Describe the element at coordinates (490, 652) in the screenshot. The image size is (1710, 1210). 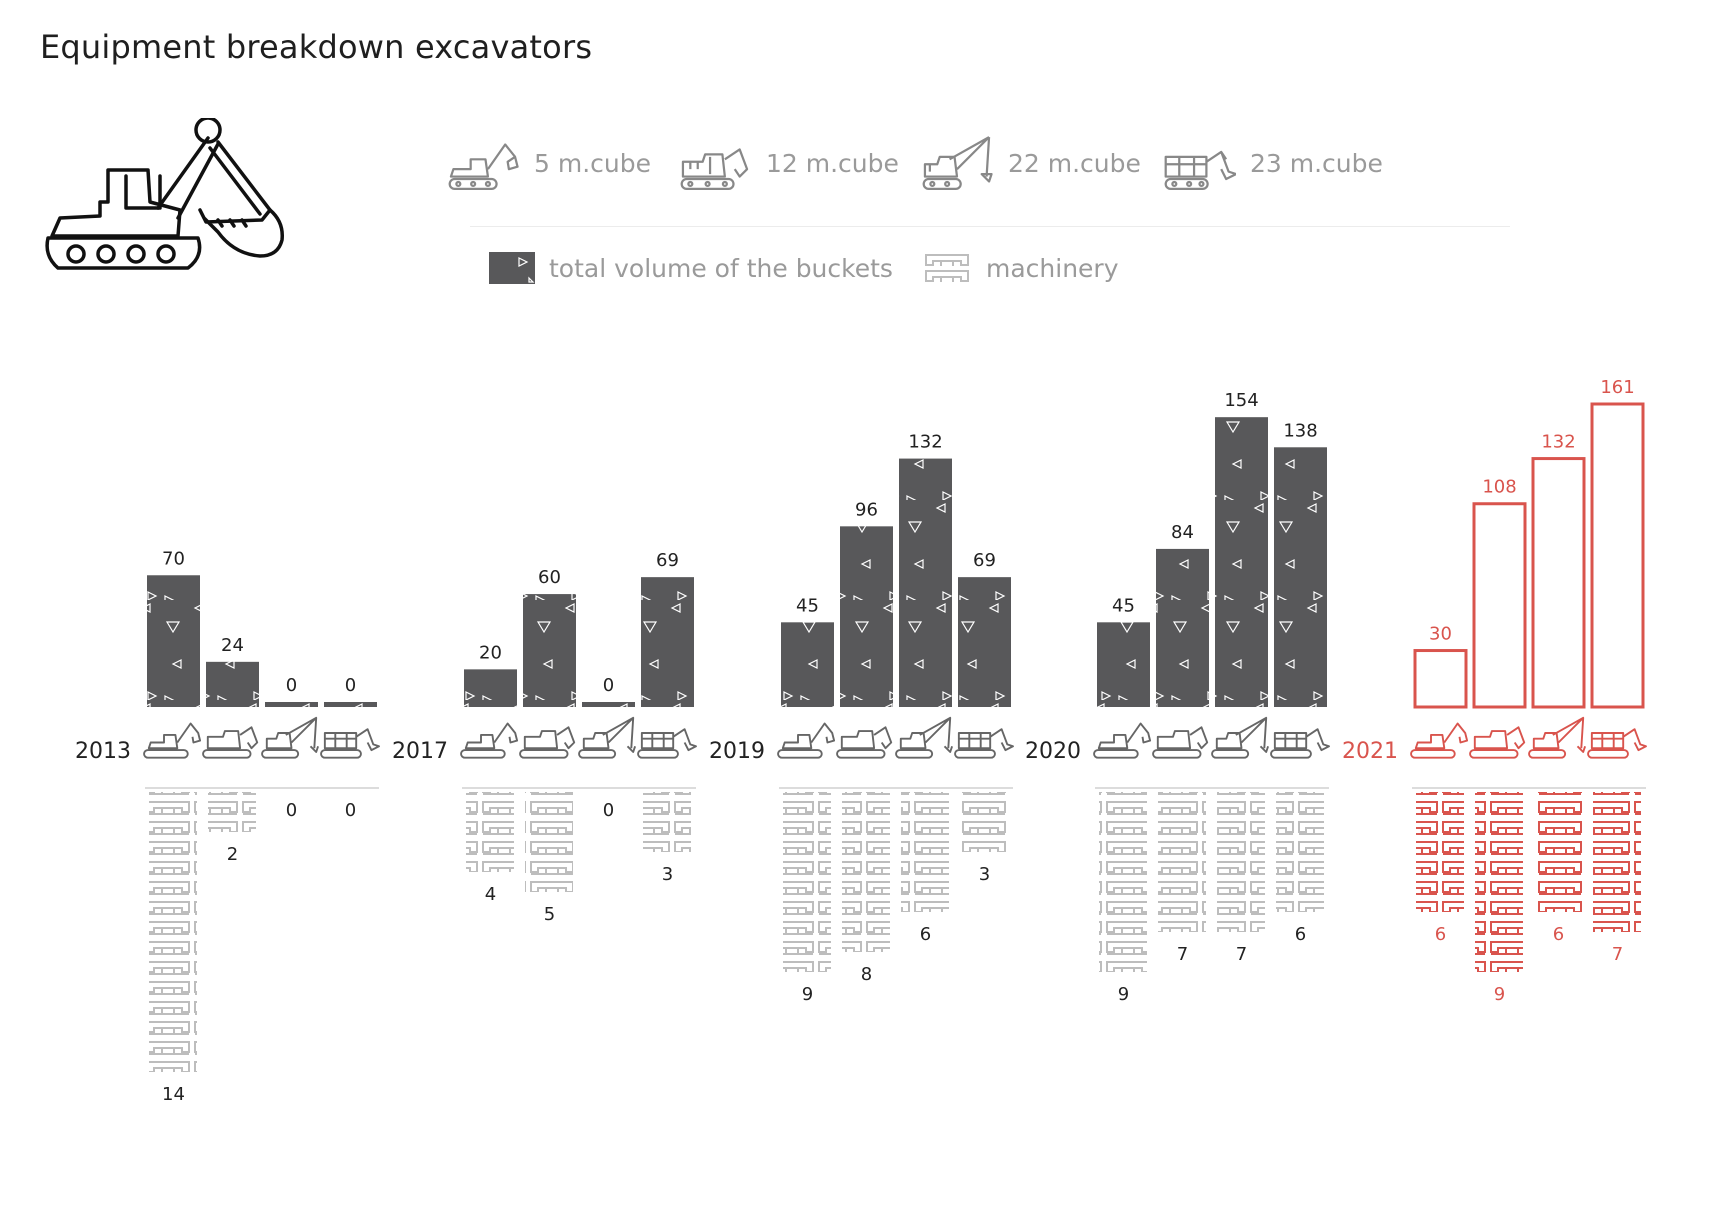
I see `volume-value-label: 20` at that location.